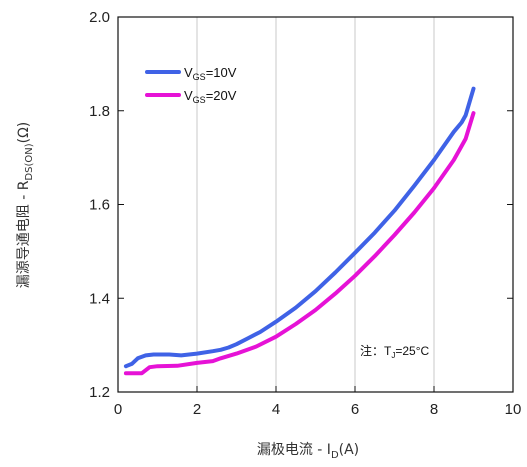  What do you see at coordinates (210, 73) in the screenshot?
I see `legend-label-vgs-10v: VGS=10V` at bounding box center [210, 73].